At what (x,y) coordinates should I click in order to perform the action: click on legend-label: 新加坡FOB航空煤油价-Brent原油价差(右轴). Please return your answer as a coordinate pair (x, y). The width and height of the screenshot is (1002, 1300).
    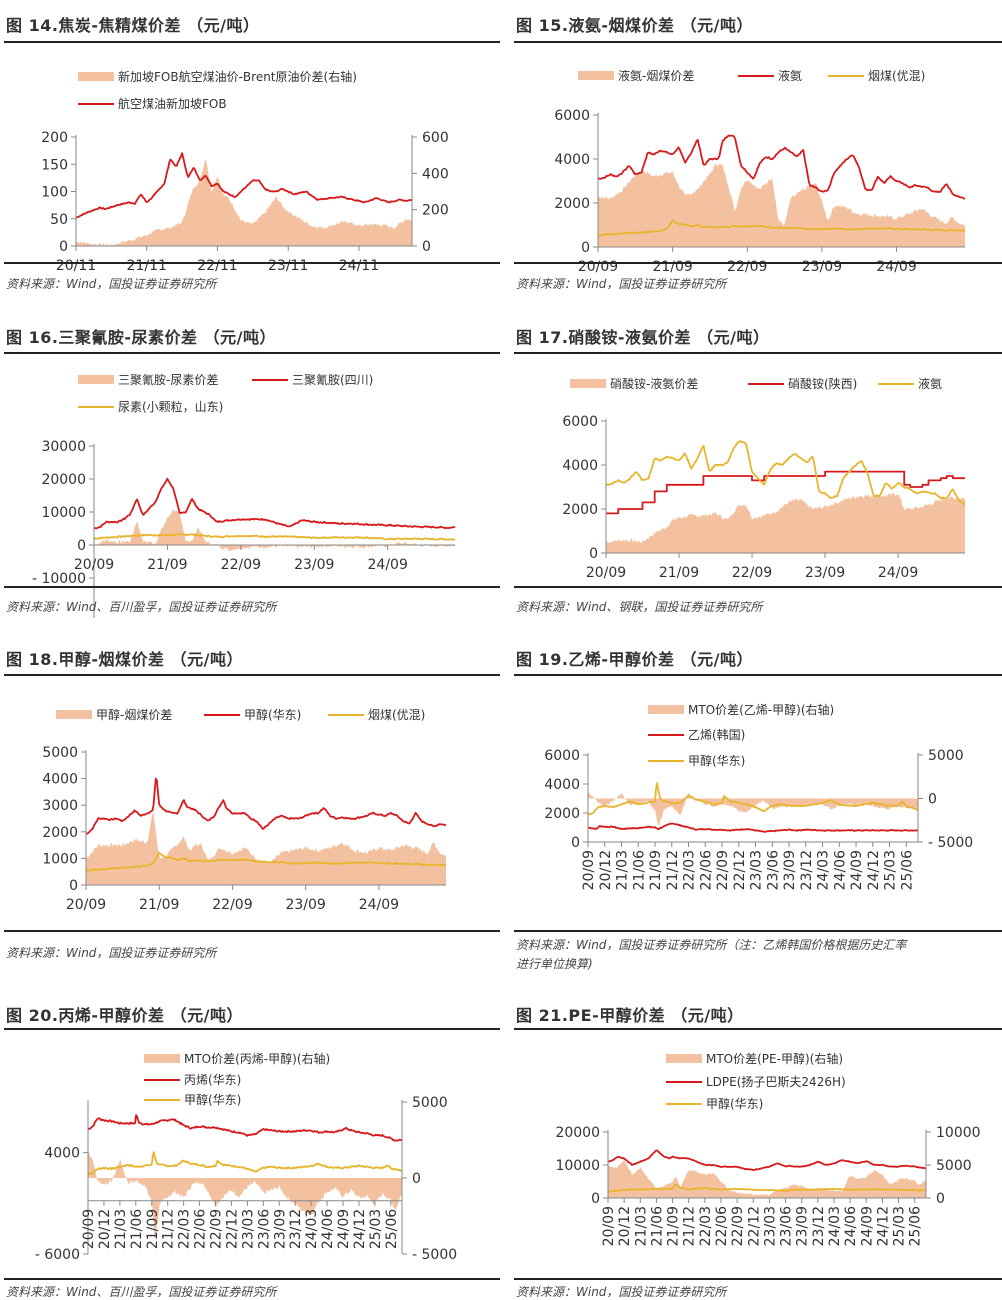
    Looking at the image, I should click on (237, 76).